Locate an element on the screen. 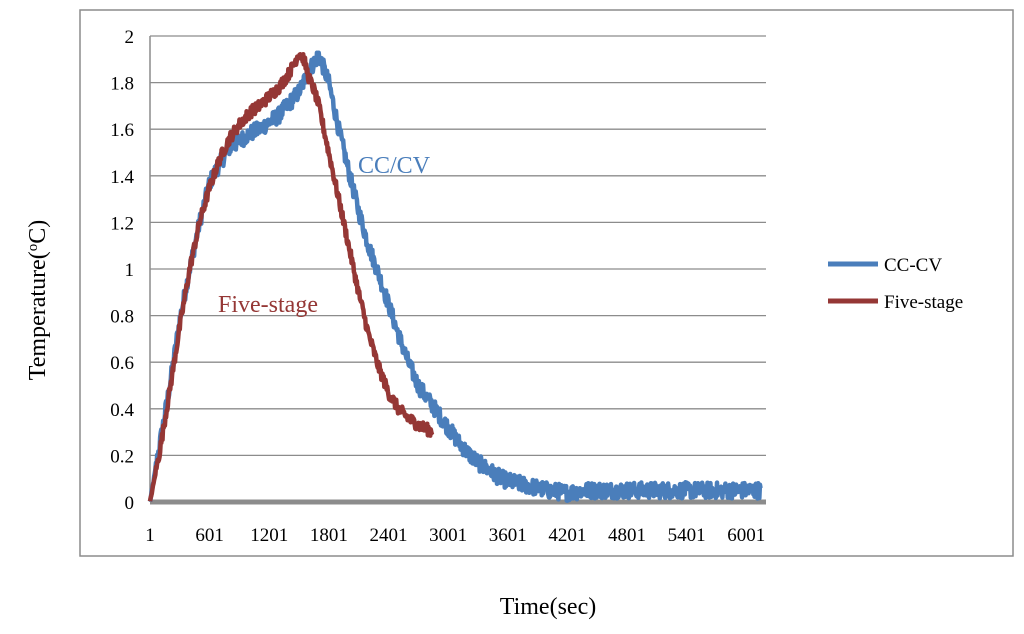 The height and width of the screenshot is (634, 1024). annotation-five-stage: Five-stage is located at coordinates (268, 305).